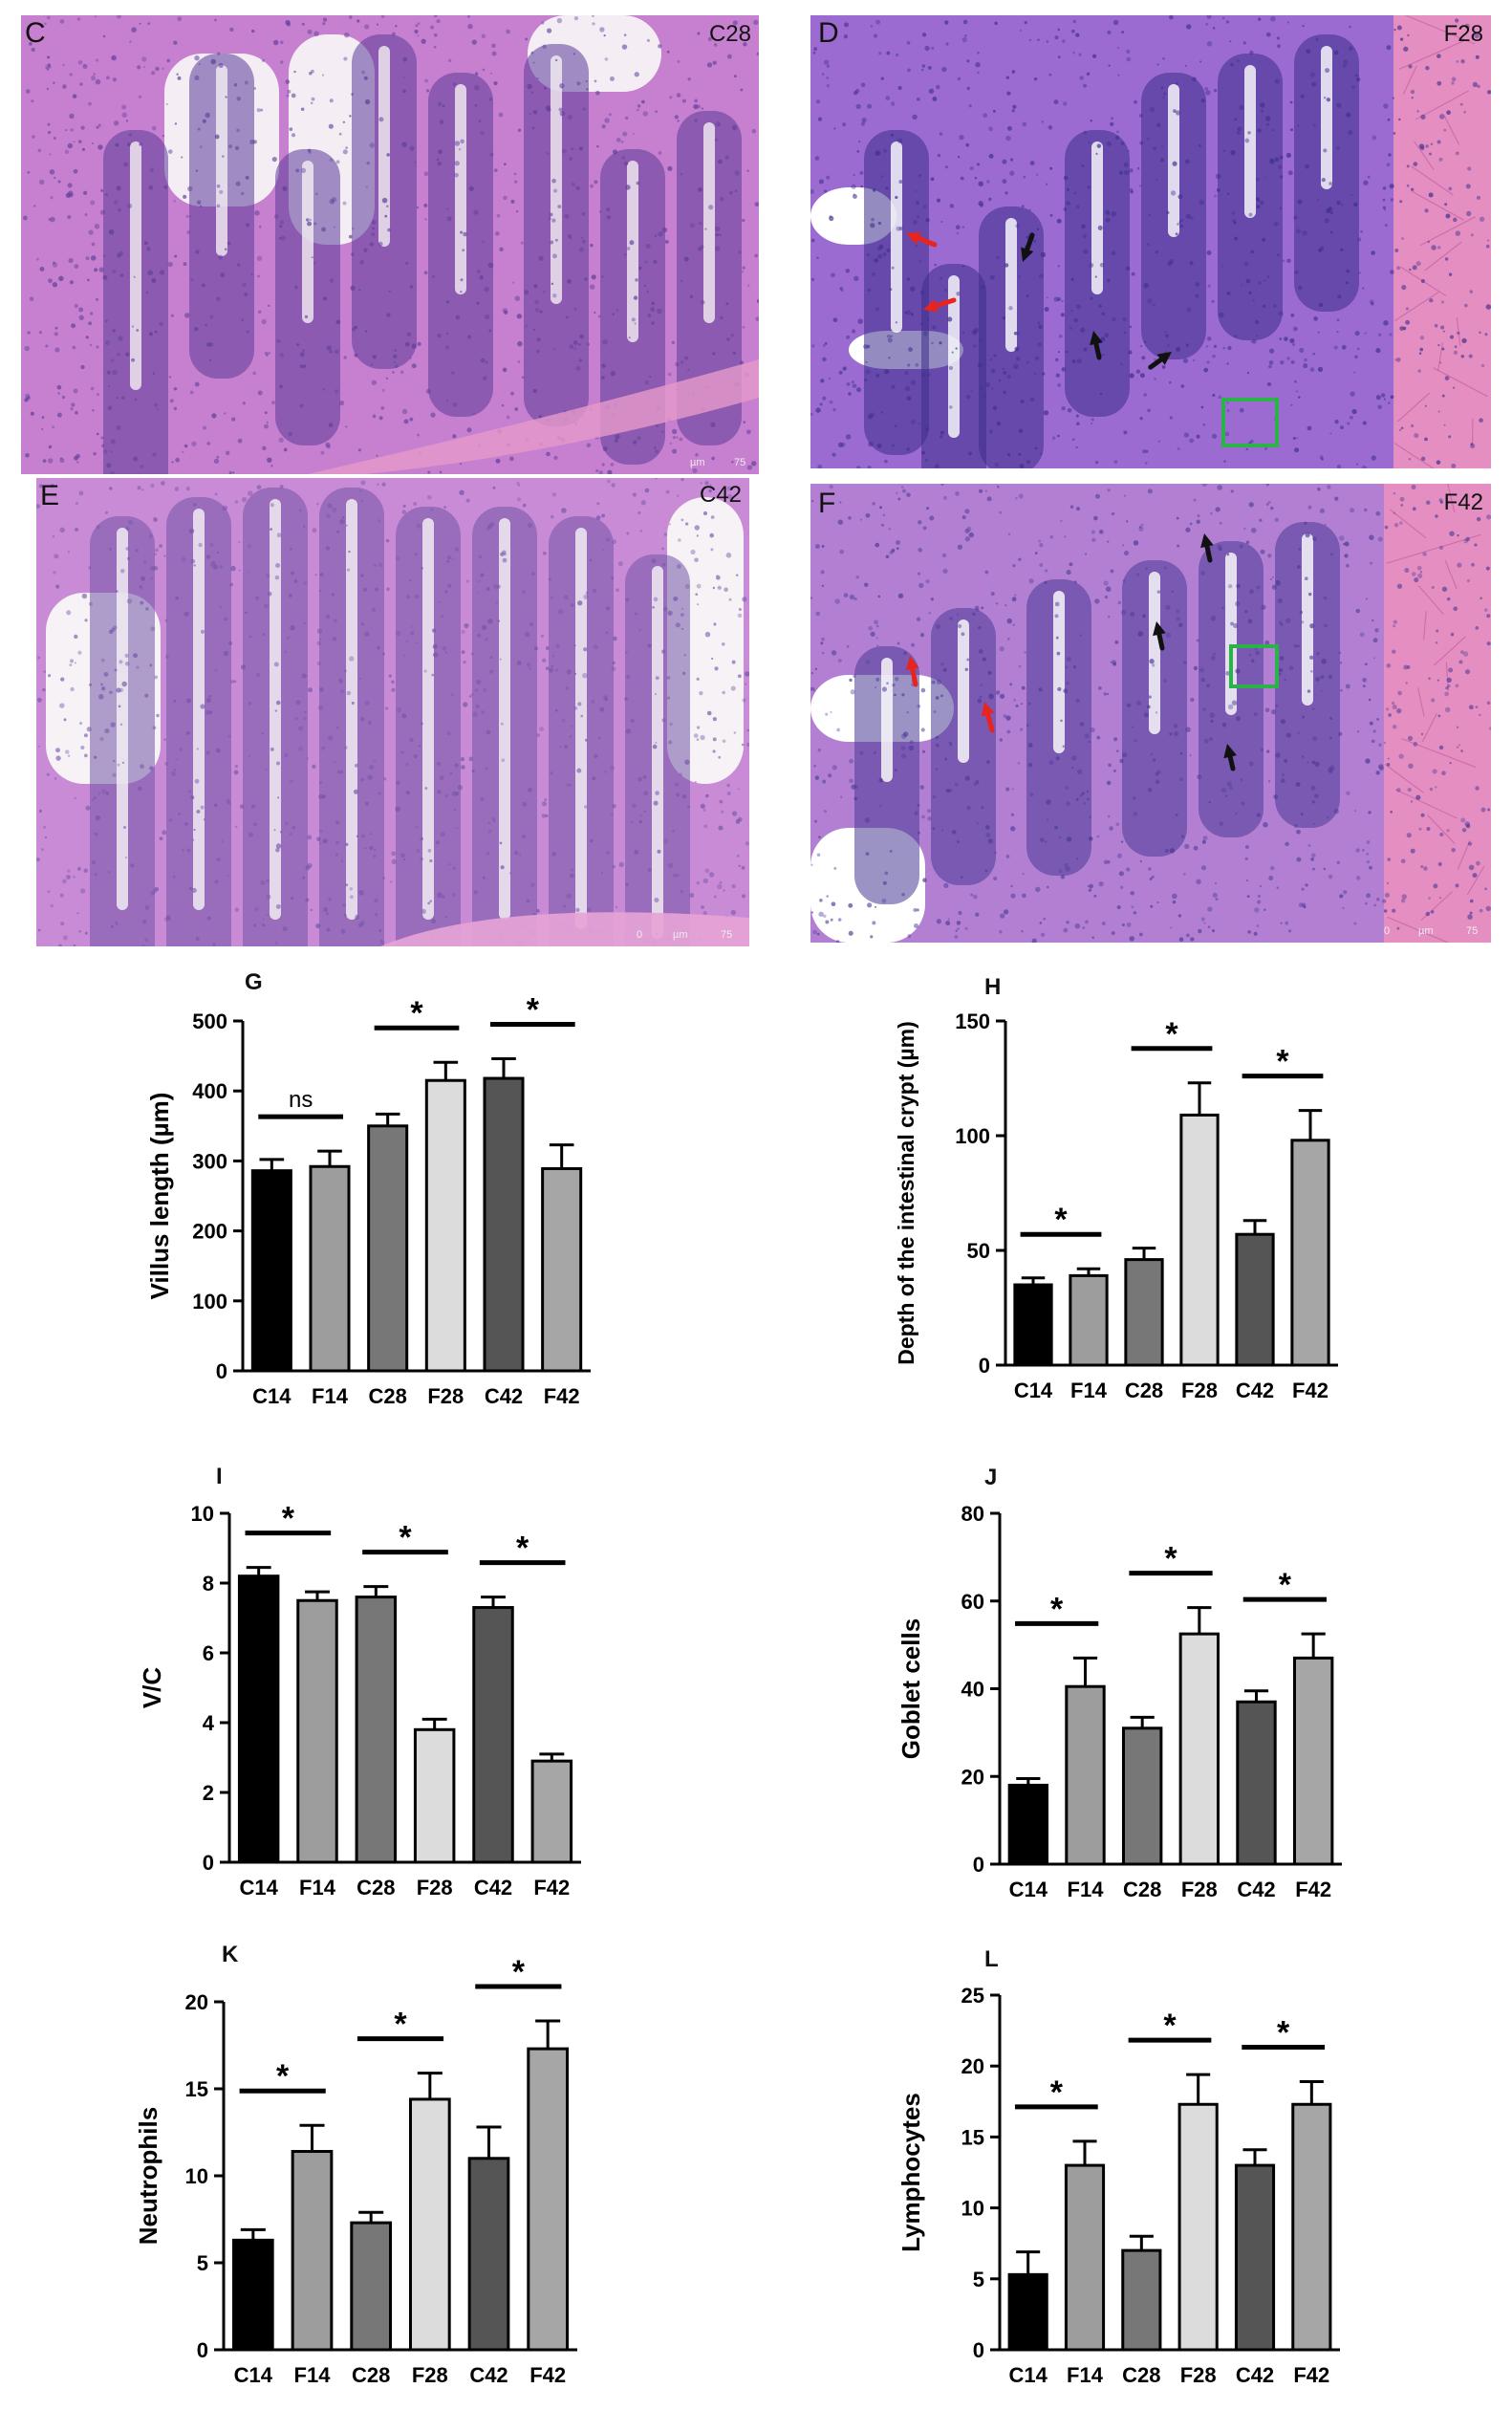  What do you see at coordinates (1313, 1761) in the screenshot?
I see `bar-f42` at bounding box center [1313, 1761].